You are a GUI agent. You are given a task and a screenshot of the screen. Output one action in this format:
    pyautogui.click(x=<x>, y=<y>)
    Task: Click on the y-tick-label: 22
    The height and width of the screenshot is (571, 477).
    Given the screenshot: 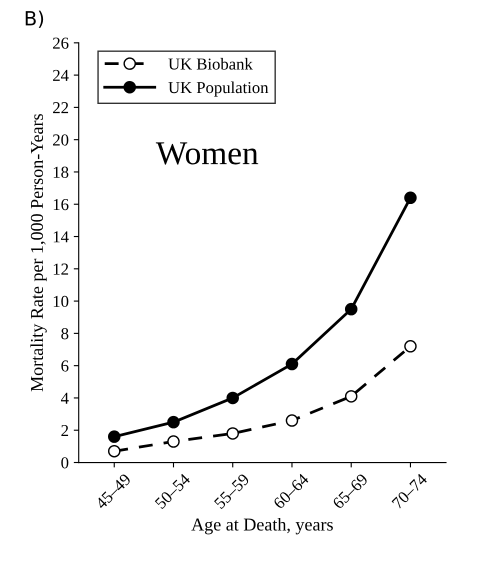 What is the action you would take?
    pyautogui.click(x=60, y=108)
    